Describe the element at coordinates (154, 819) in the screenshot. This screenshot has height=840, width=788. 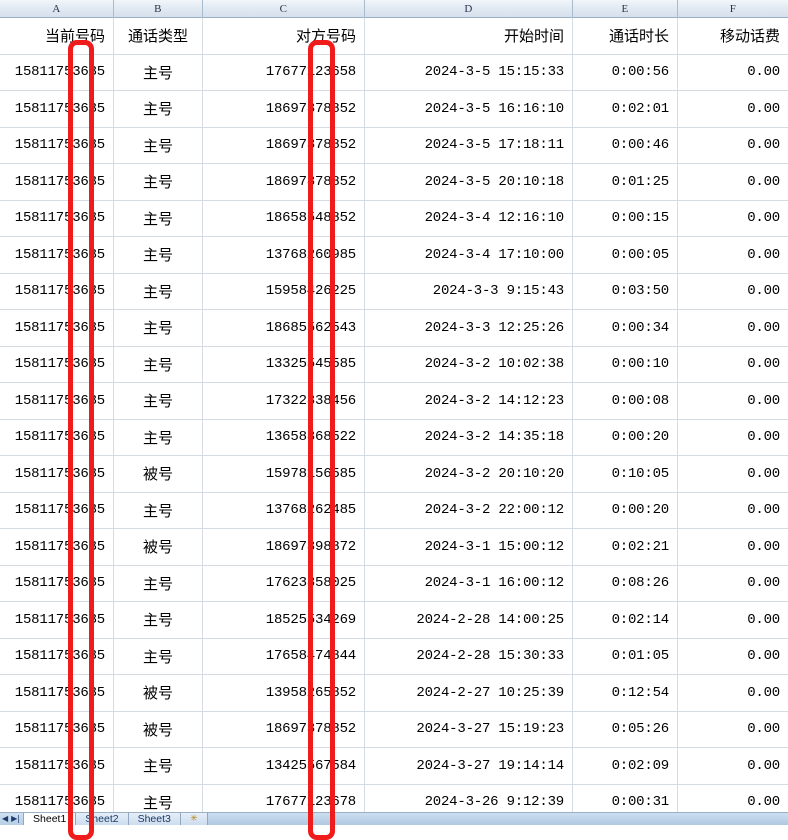
I see `sheet-tab-sheet3: Sheet3` at that location.